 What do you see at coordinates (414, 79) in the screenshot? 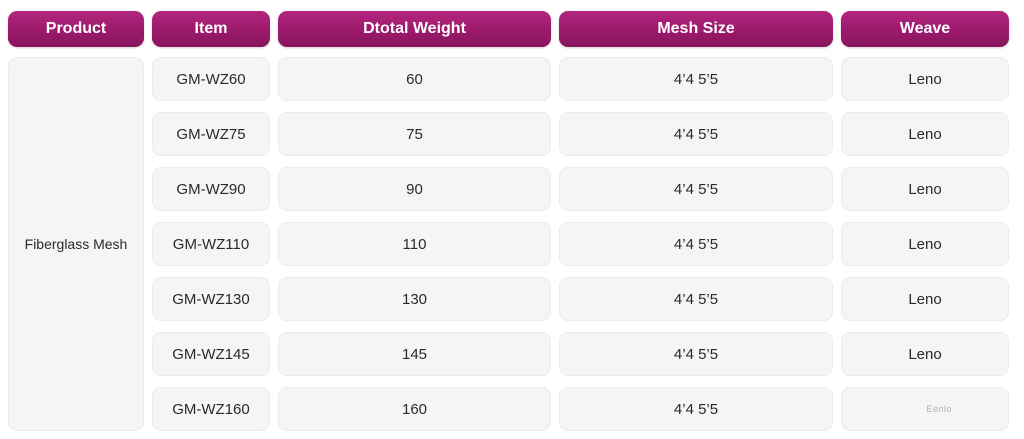
I see `row-1-weight: 60` at bounding box center [414, 79].